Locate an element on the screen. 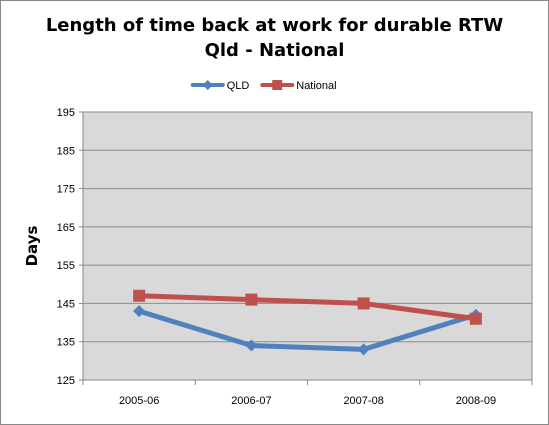 The image size is (549, 425). x-tick-label: 2006-07 is located at coordinates (251, 401).